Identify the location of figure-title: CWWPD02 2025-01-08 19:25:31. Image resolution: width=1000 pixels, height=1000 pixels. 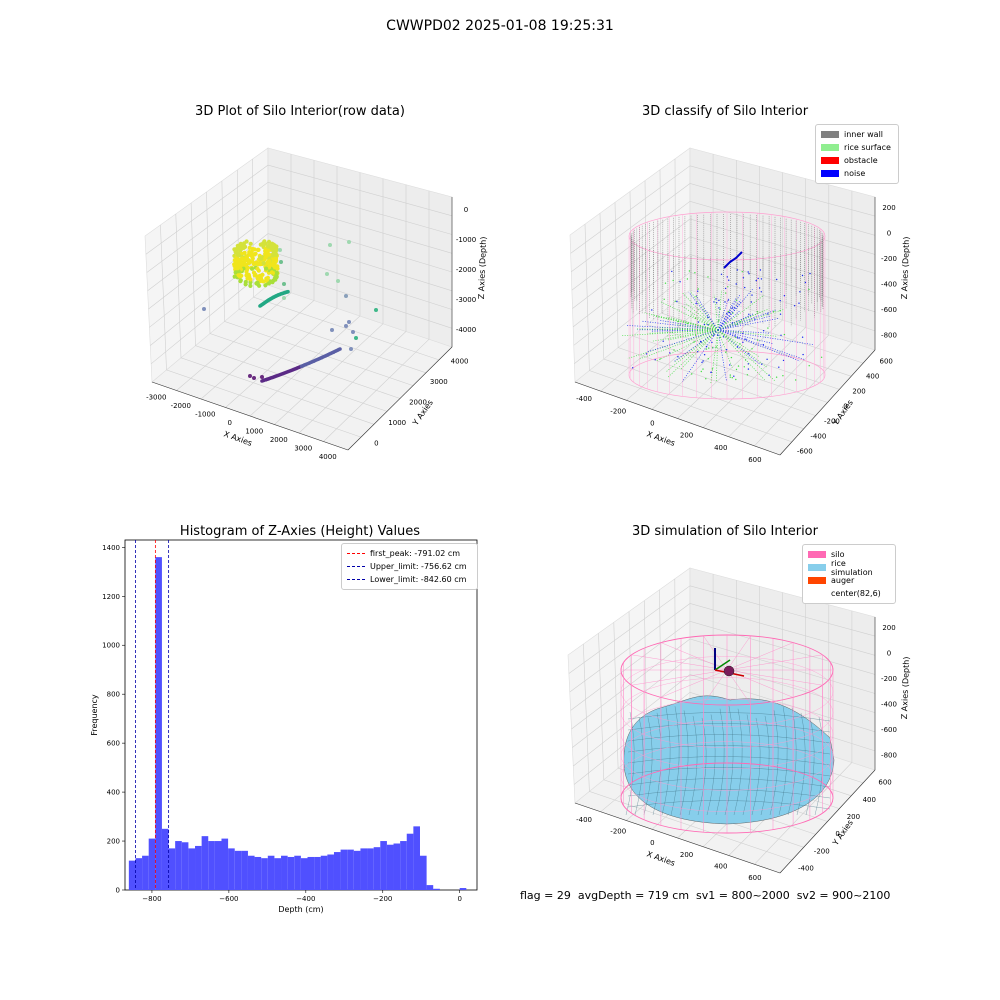
(500, 26).